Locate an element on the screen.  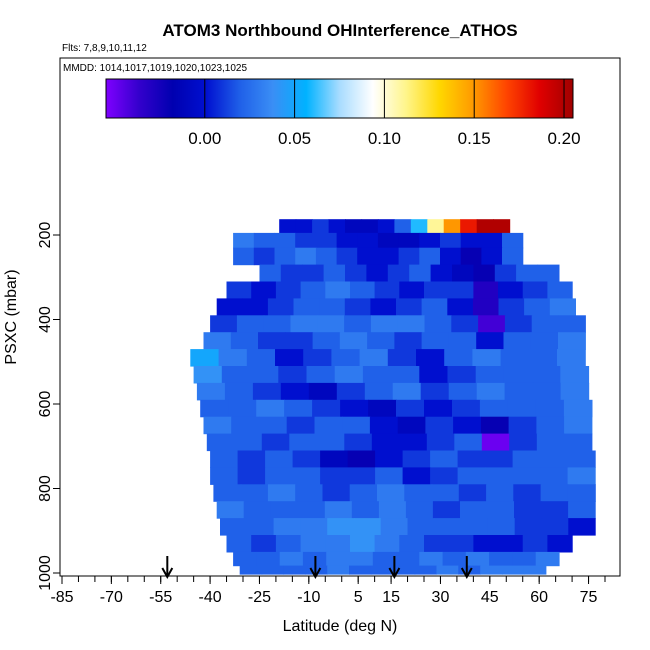
y-tick-label: 800 is located at coordinates (45, 488).